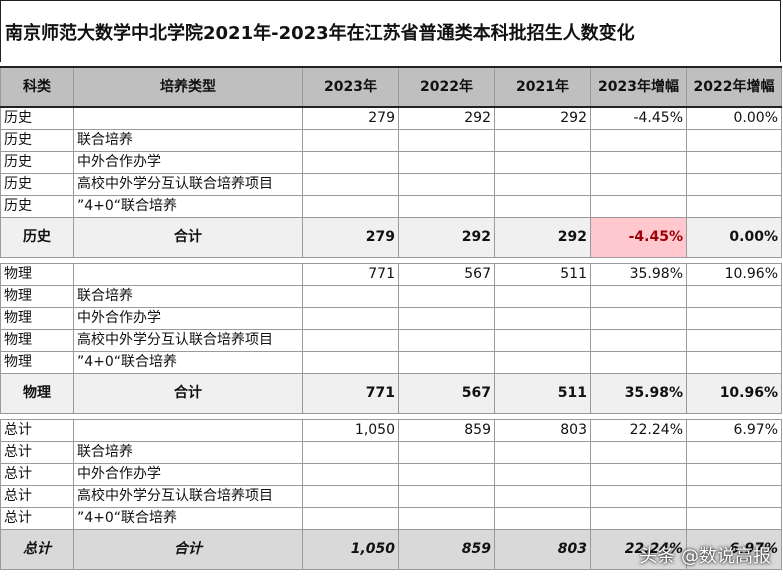 The height and width of the screenshot is (576, 783). What do you see at coordinates (542, 430) in the screenshot?
I see `cell-y2021: 803` at bounding box center [542, 430].